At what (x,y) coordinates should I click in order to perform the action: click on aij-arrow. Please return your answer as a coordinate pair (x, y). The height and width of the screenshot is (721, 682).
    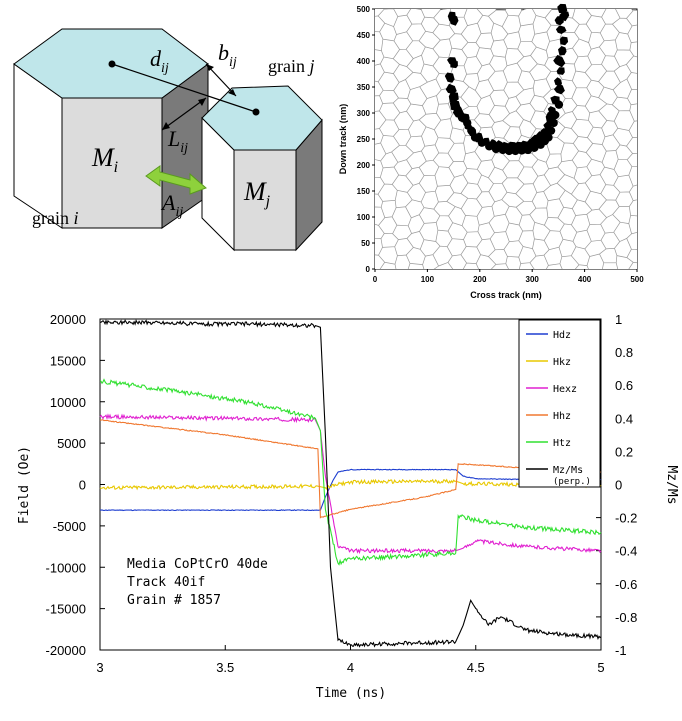
    Looking at the image, I should click on (176, 180).